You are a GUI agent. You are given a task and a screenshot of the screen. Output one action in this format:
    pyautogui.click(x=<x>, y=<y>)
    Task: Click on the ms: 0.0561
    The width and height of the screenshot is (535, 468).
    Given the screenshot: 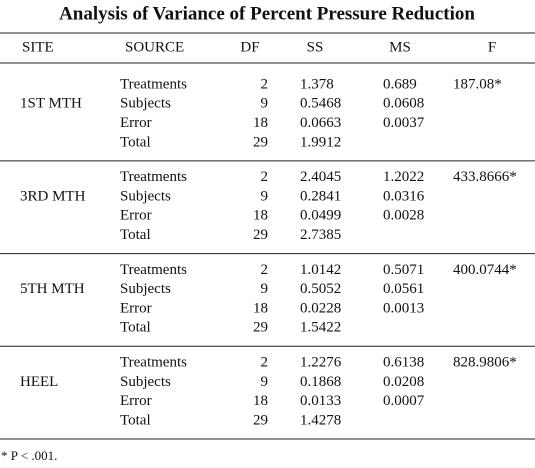 What is the action you would take?
    pyautogui.click(x=403, y=289)
    